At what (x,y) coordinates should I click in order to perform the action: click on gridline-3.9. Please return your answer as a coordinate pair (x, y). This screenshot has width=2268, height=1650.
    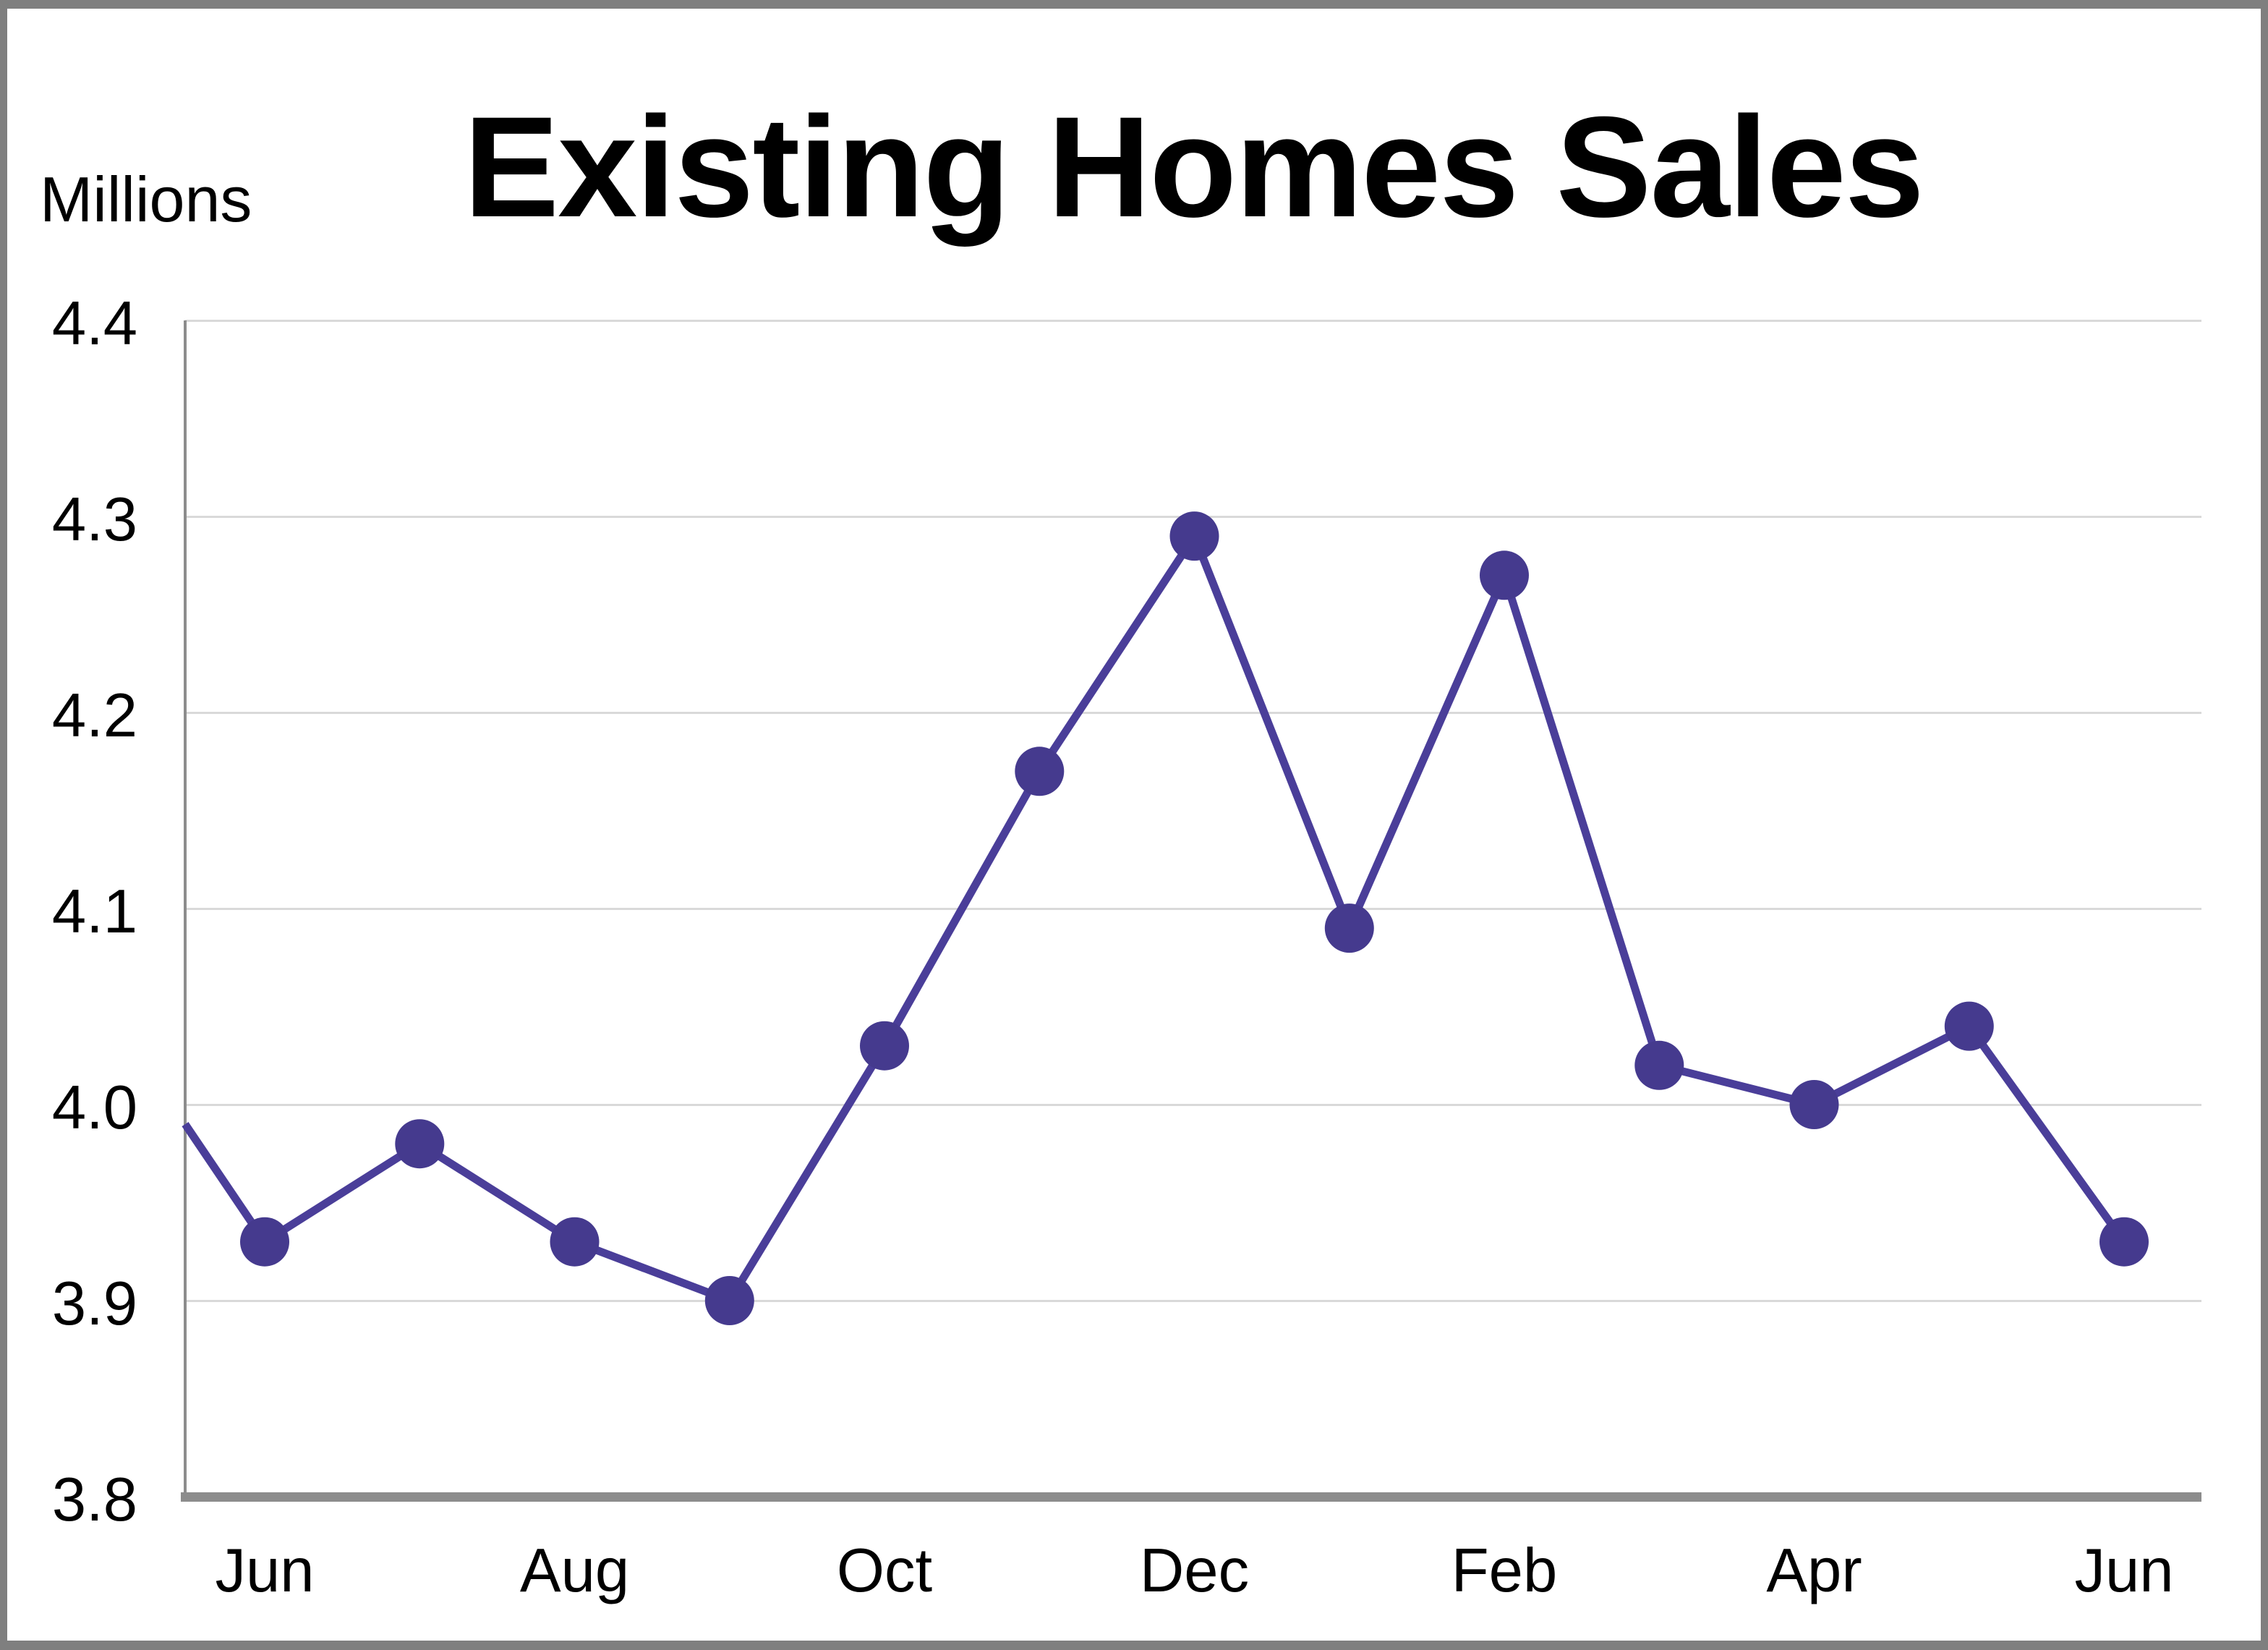
    Looking at the image, I should click on (1193, 1301).